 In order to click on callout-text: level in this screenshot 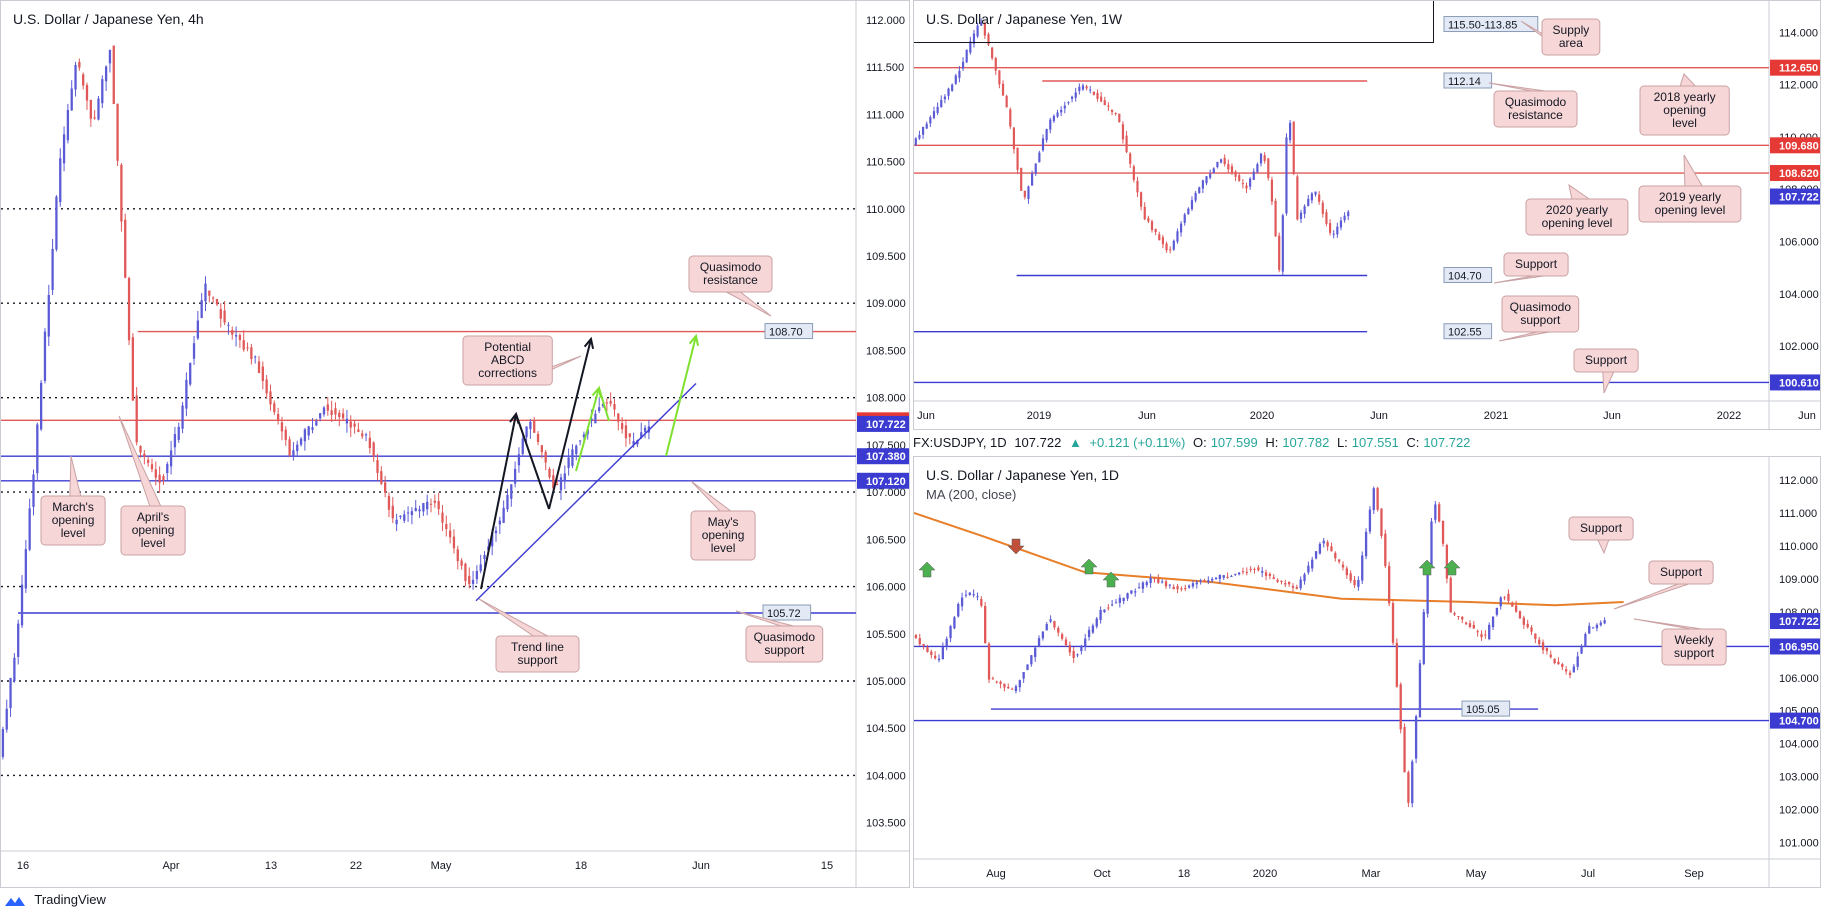, I will do `click(153, 543)`.